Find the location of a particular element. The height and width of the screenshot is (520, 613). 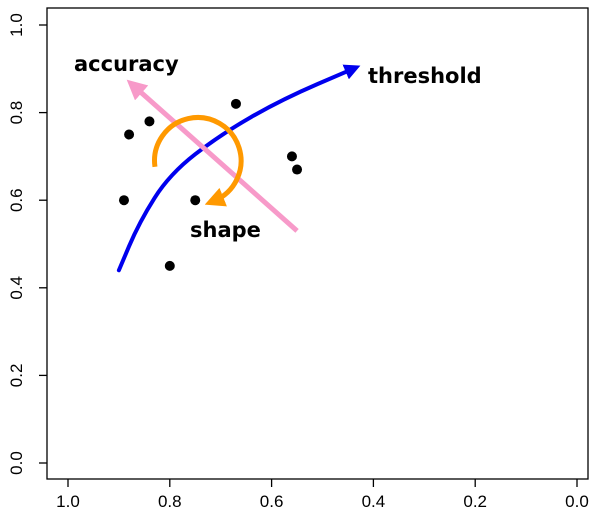

x-tick-label: 0.2 is located at coordinates (475, 501).